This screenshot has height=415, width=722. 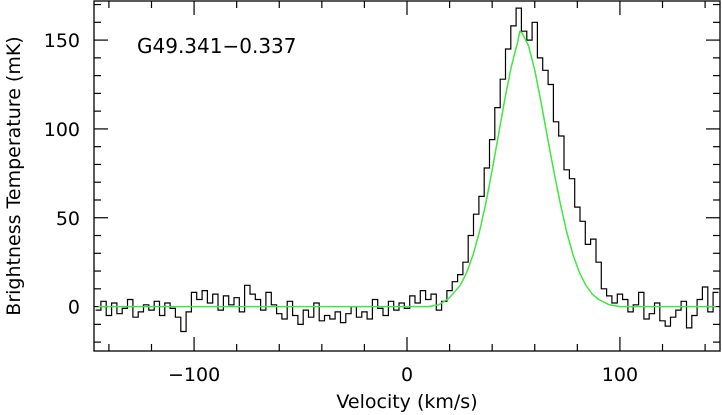 I want to click on source-name-annotation: G49.341−0.337, so click(x=217, y=46).